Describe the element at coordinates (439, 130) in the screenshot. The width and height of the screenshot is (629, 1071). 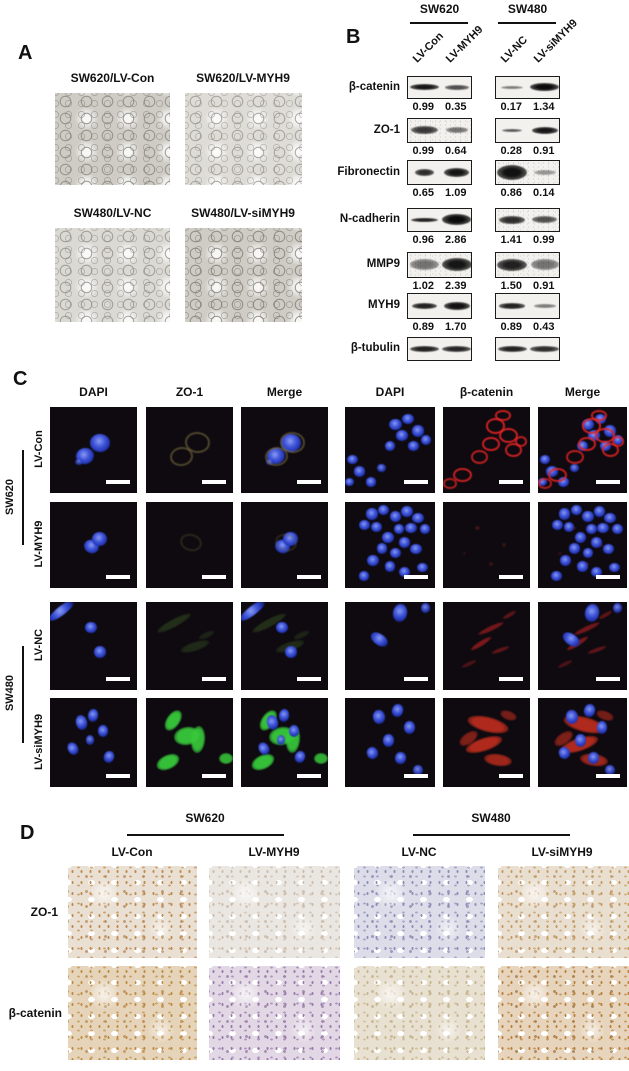
I see `blot-noise` at that location.